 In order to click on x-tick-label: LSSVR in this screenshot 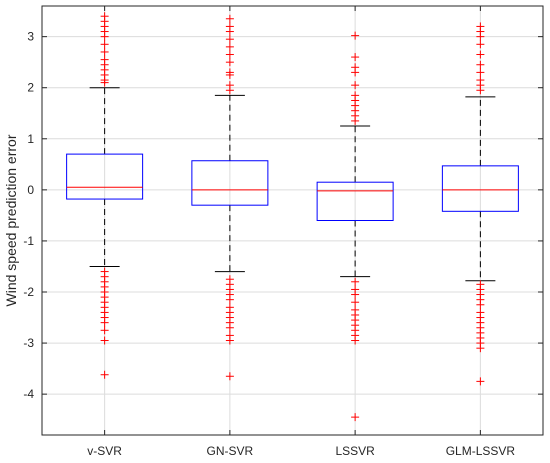, I will do `click(355, 451)`.